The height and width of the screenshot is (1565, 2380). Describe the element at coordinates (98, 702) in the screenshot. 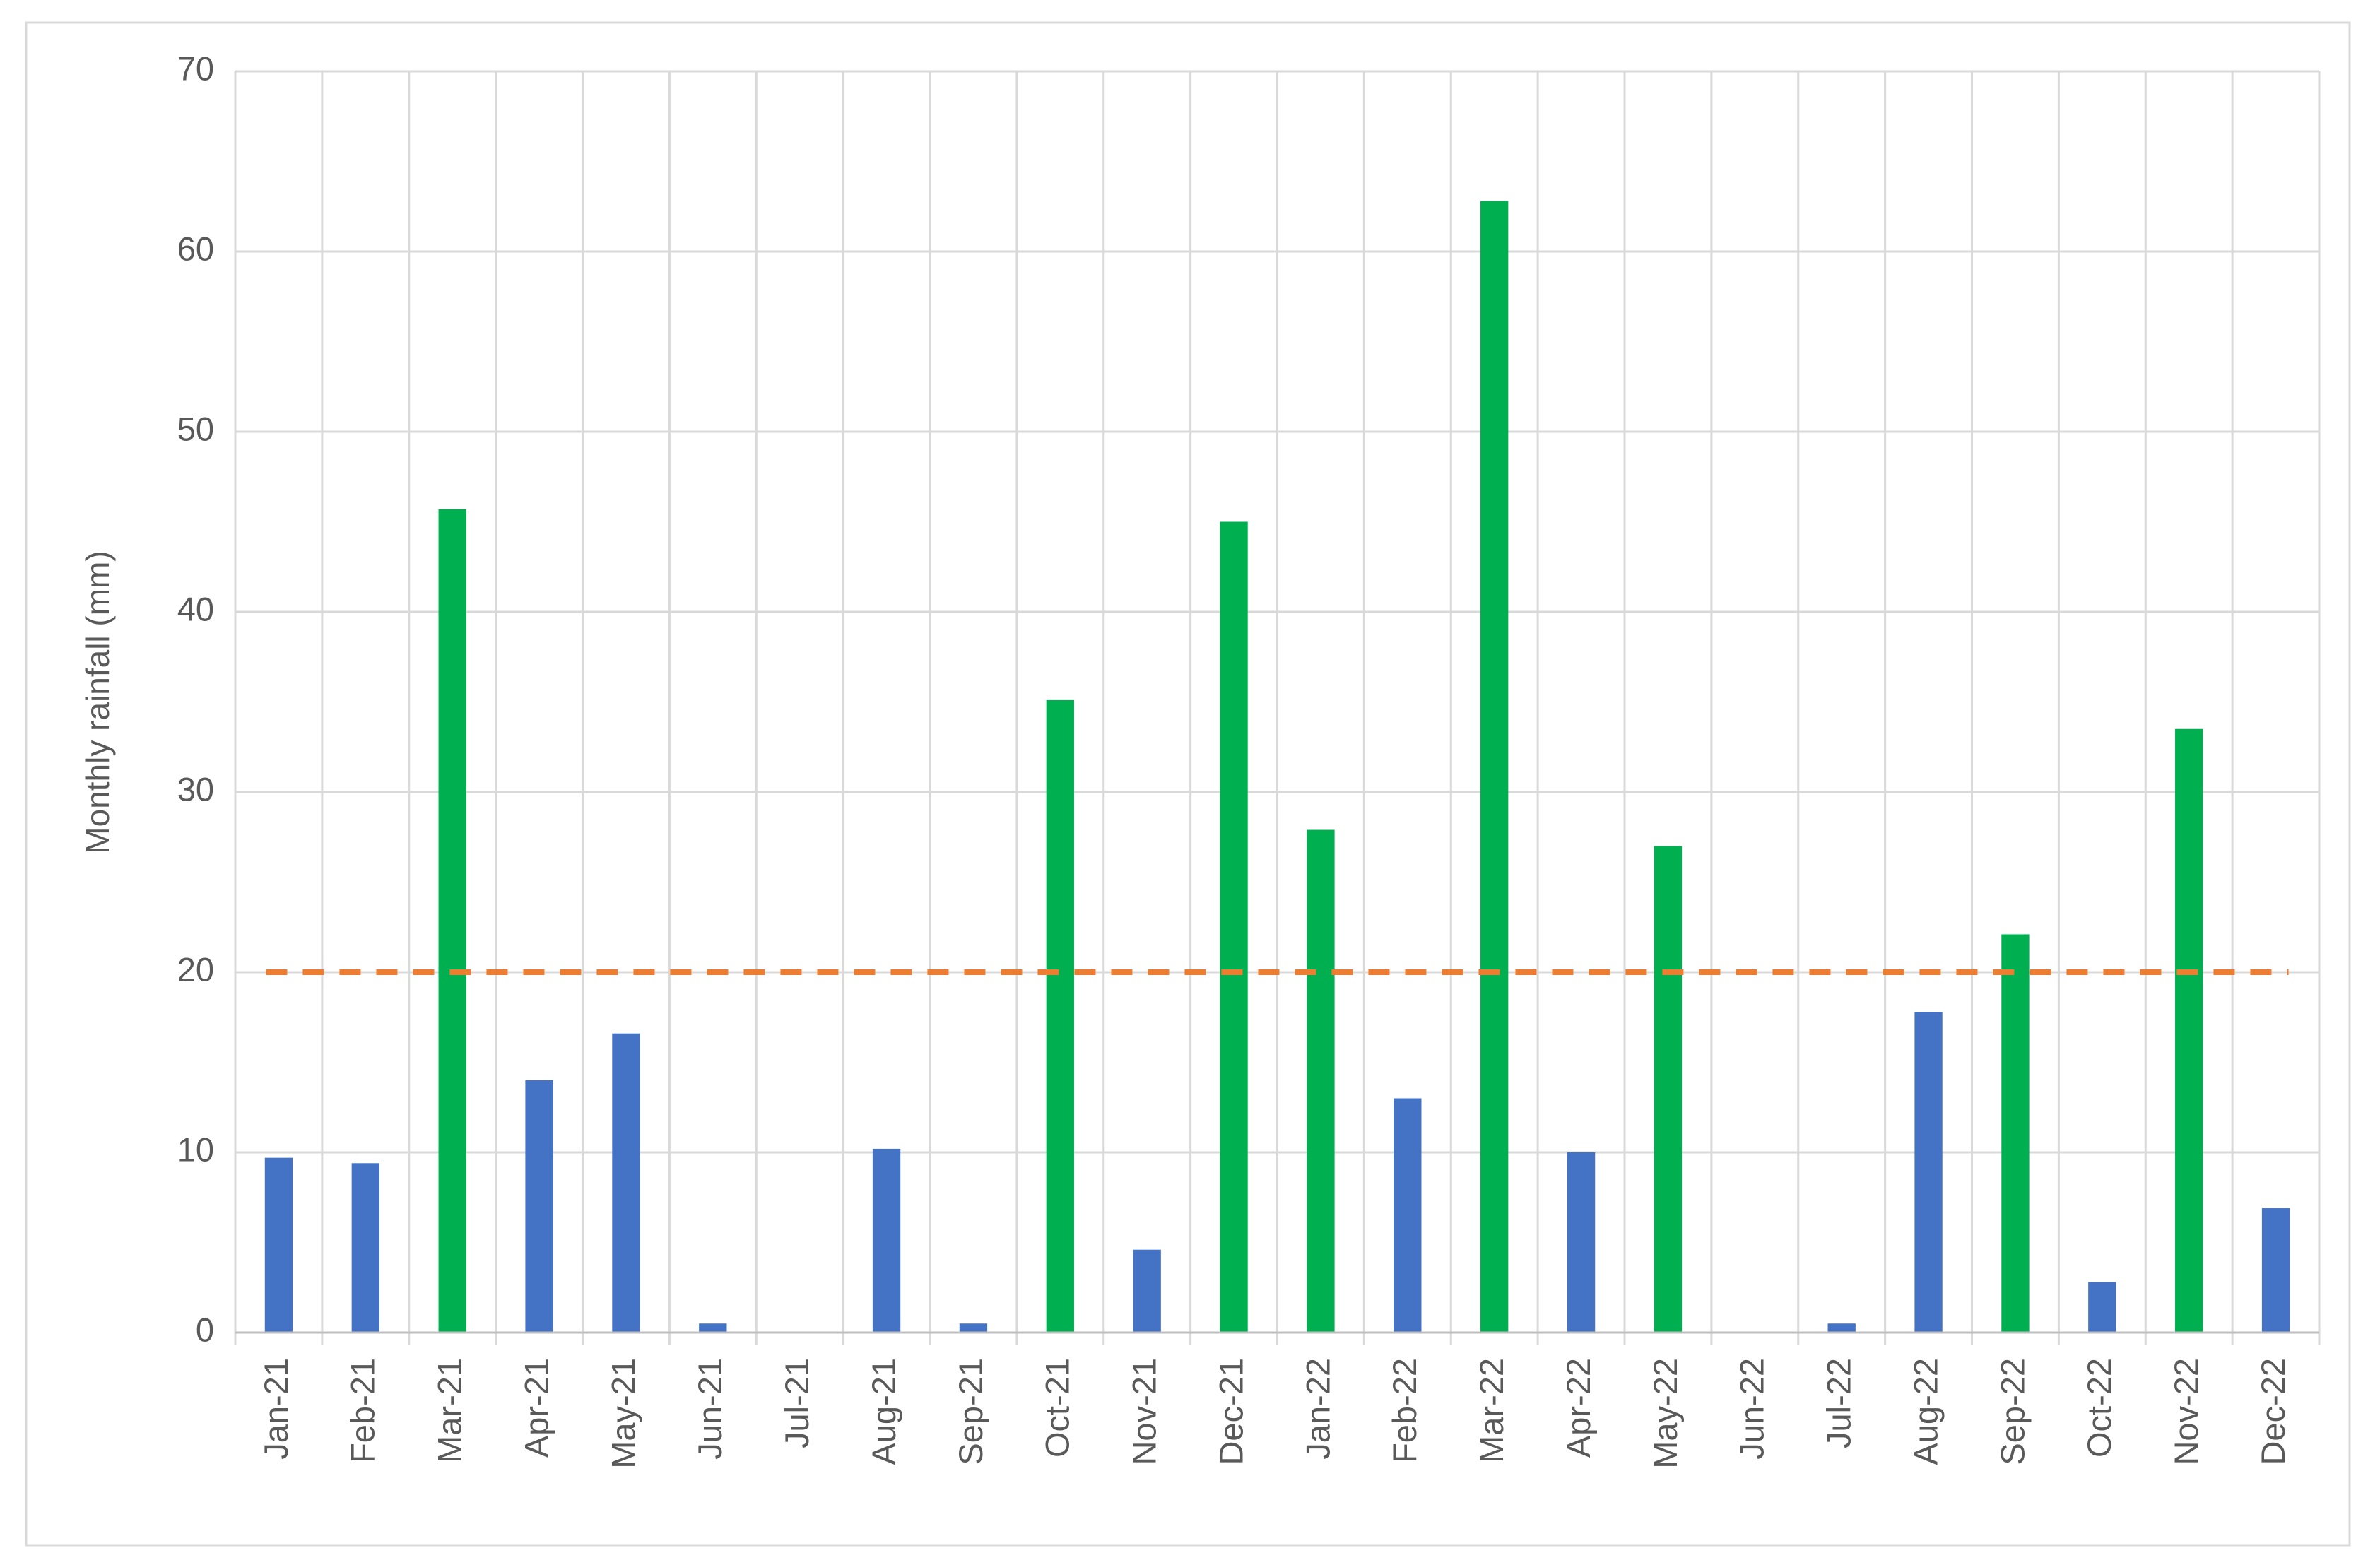

I see `y-axis-title: Monthly rainfall (mm)` at that location.